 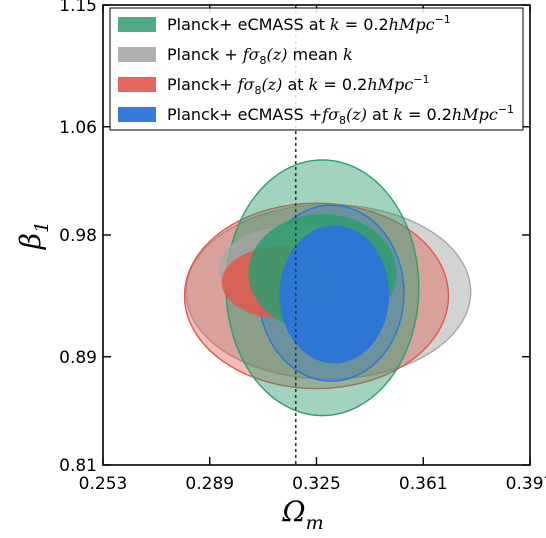 What do you see at coordinates (302, 514) in the screenshot?
I see `x-axis-title: Ωm` at bounding box center [302, 514].